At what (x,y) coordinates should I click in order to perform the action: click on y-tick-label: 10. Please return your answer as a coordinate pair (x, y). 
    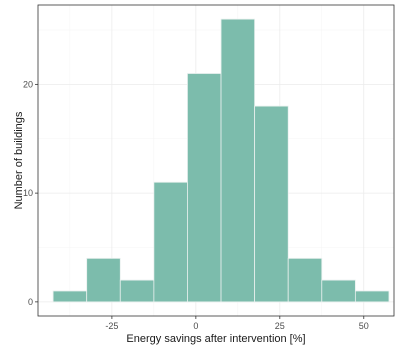
    Looking at the image, I should click on (28, 193).